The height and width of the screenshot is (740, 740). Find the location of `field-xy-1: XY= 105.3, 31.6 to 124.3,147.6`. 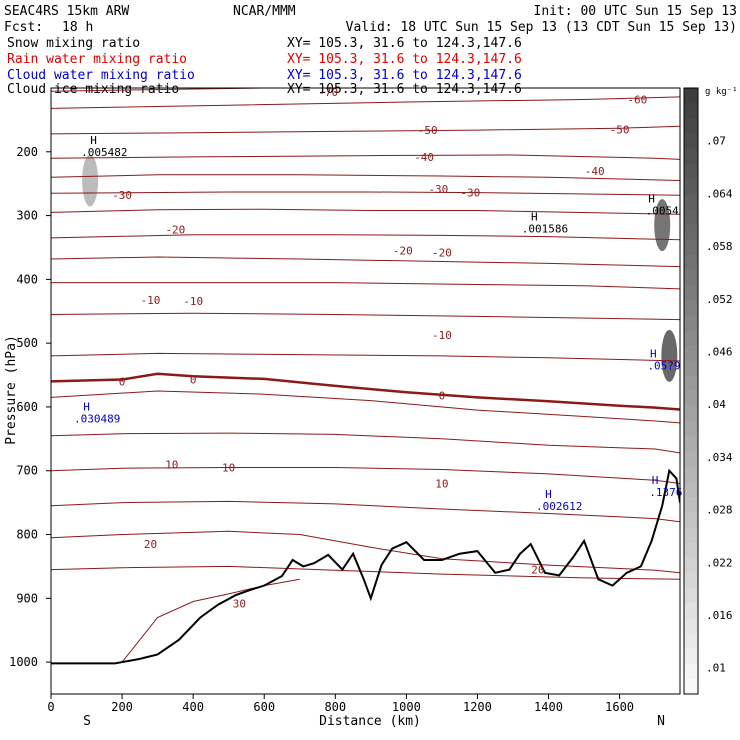

field-xy-1: XY= 105.3, 31.6 to 124.3,147.6 is located at coordinates (404, 59).